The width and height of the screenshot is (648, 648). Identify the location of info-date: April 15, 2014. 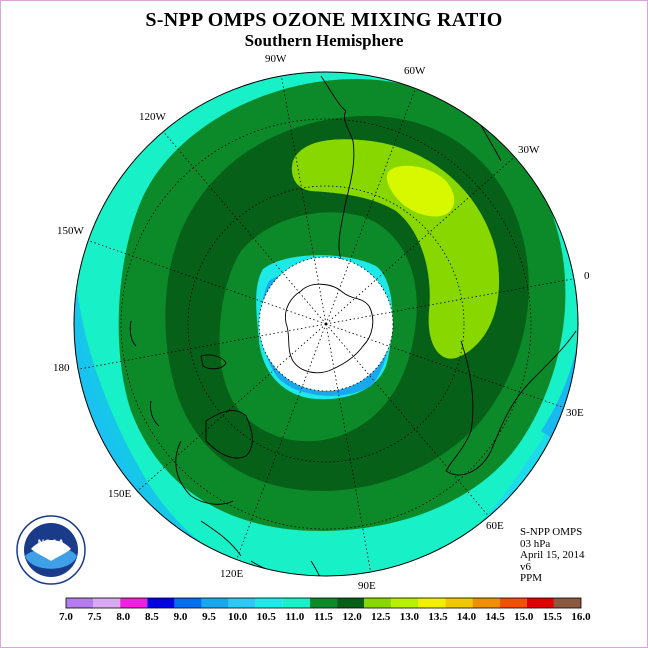
(552, 555).